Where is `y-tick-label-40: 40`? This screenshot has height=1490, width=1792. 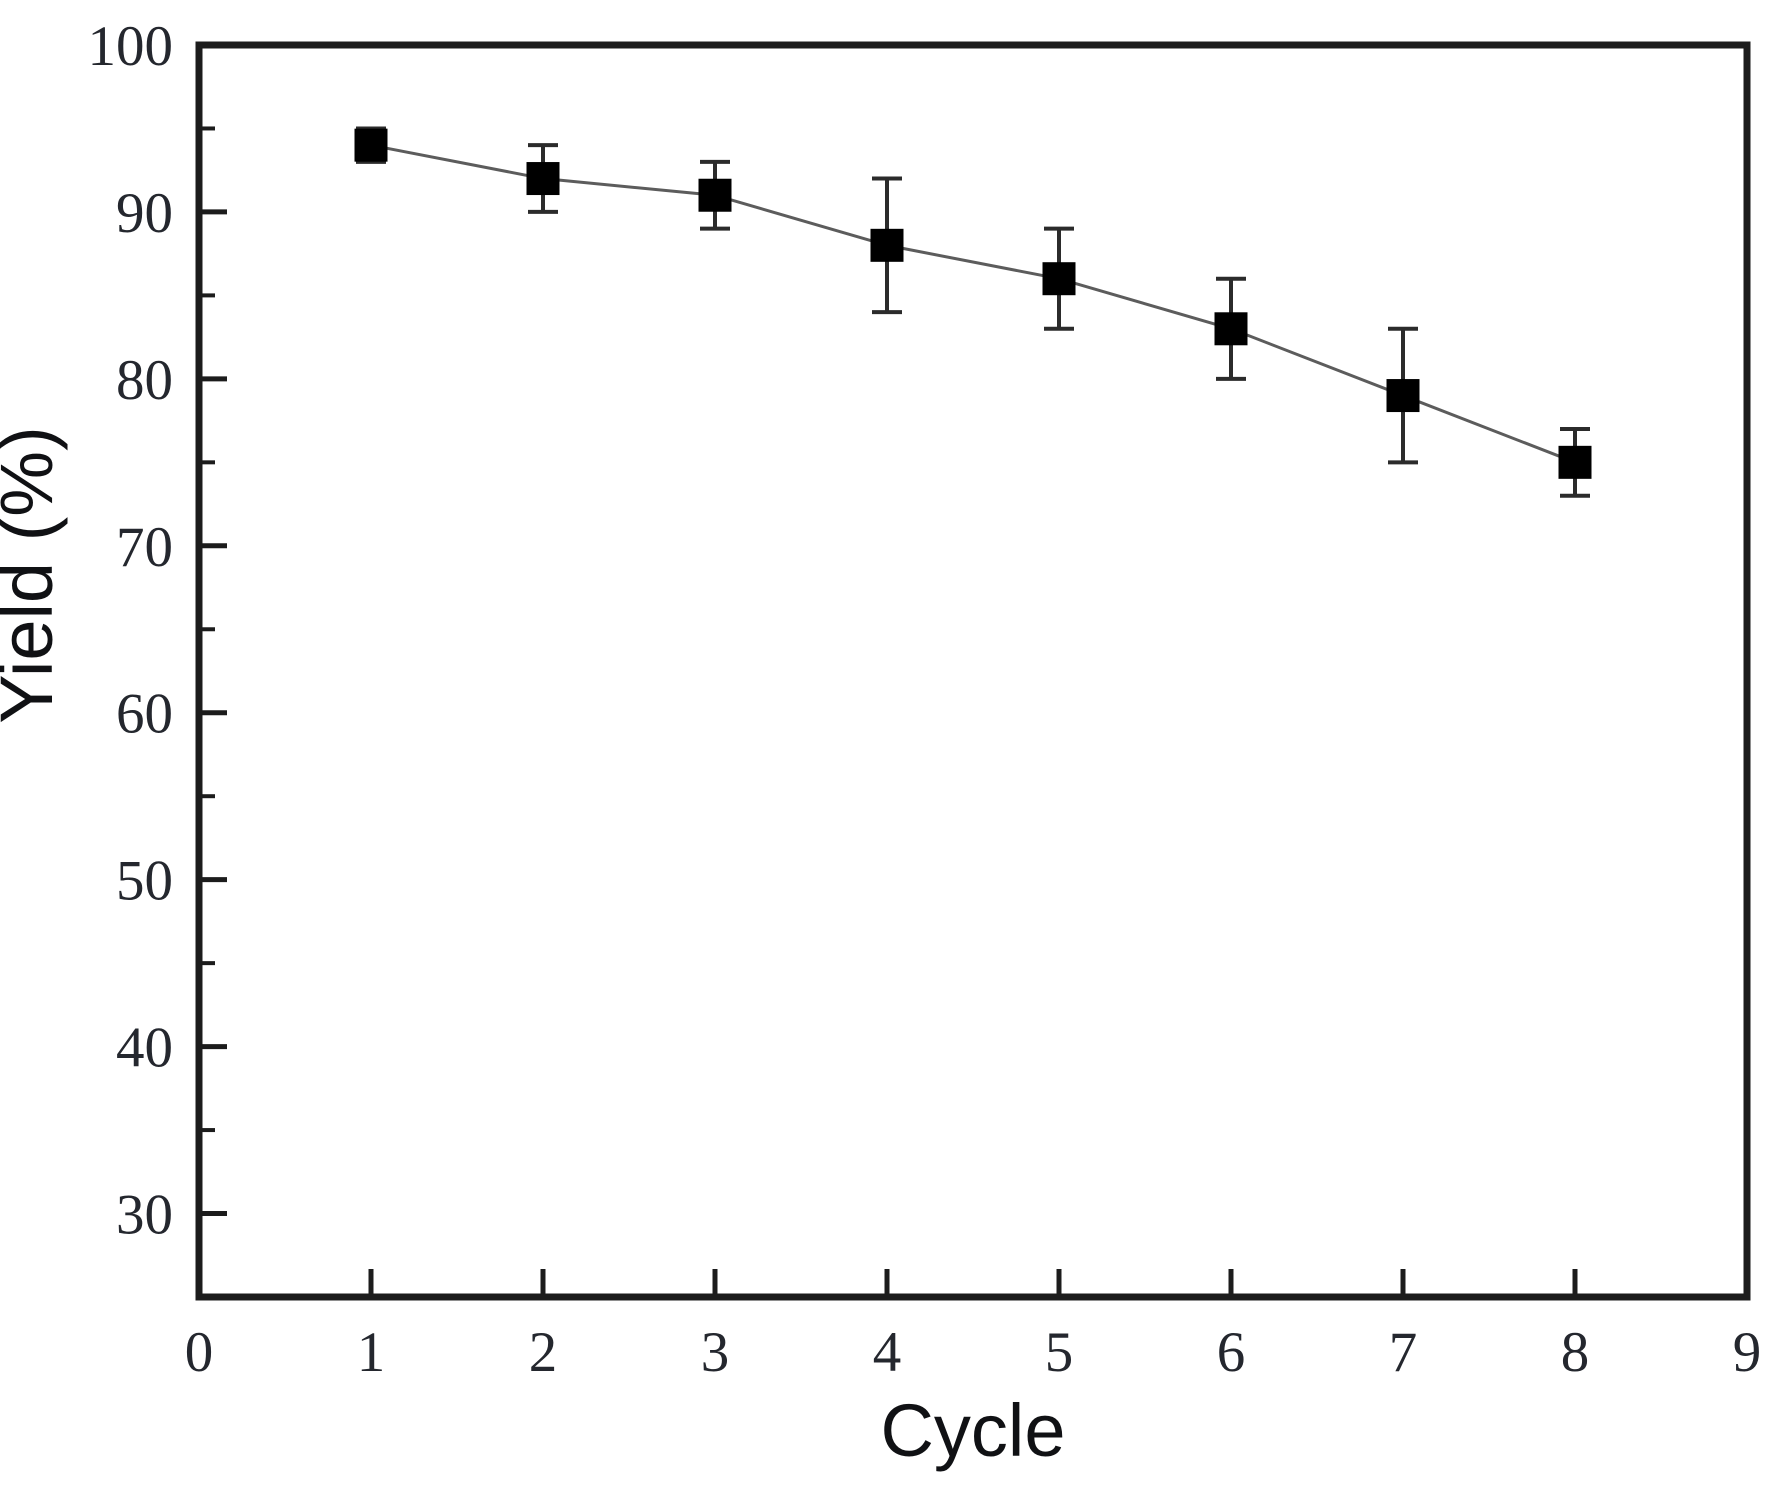 y-tick-label-40: 40 is located at coordinates (144, 1048).